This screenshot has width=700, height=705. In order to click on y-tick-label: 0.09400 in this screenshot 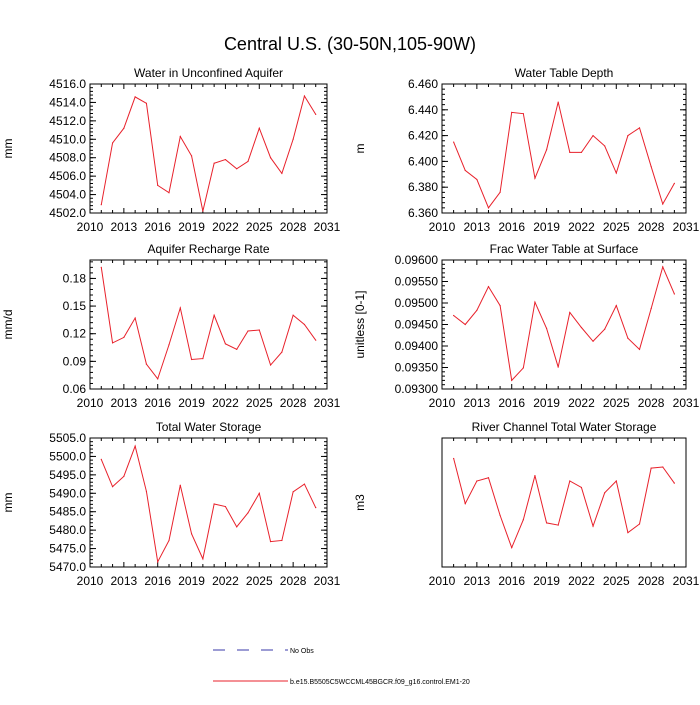, I will do `click(417, 346)`.